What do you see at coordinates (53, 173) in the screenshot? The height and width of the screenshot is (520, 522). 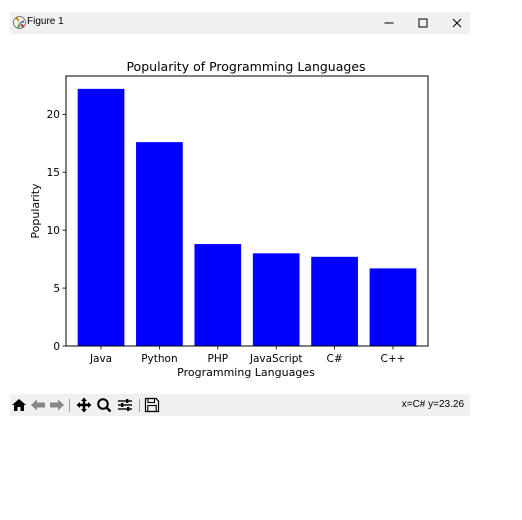 I see `y-tick-label: 15` at bounding box center [53, 173].